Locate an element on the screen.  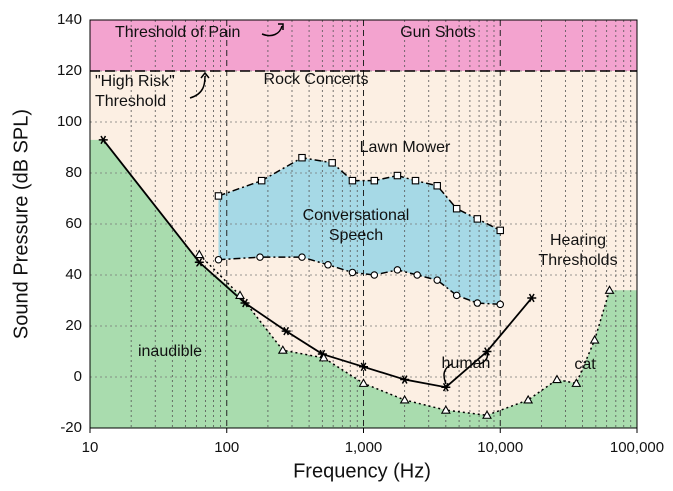
x-axis-label: Frequency (Hz) is located at coordinates (362, 471).